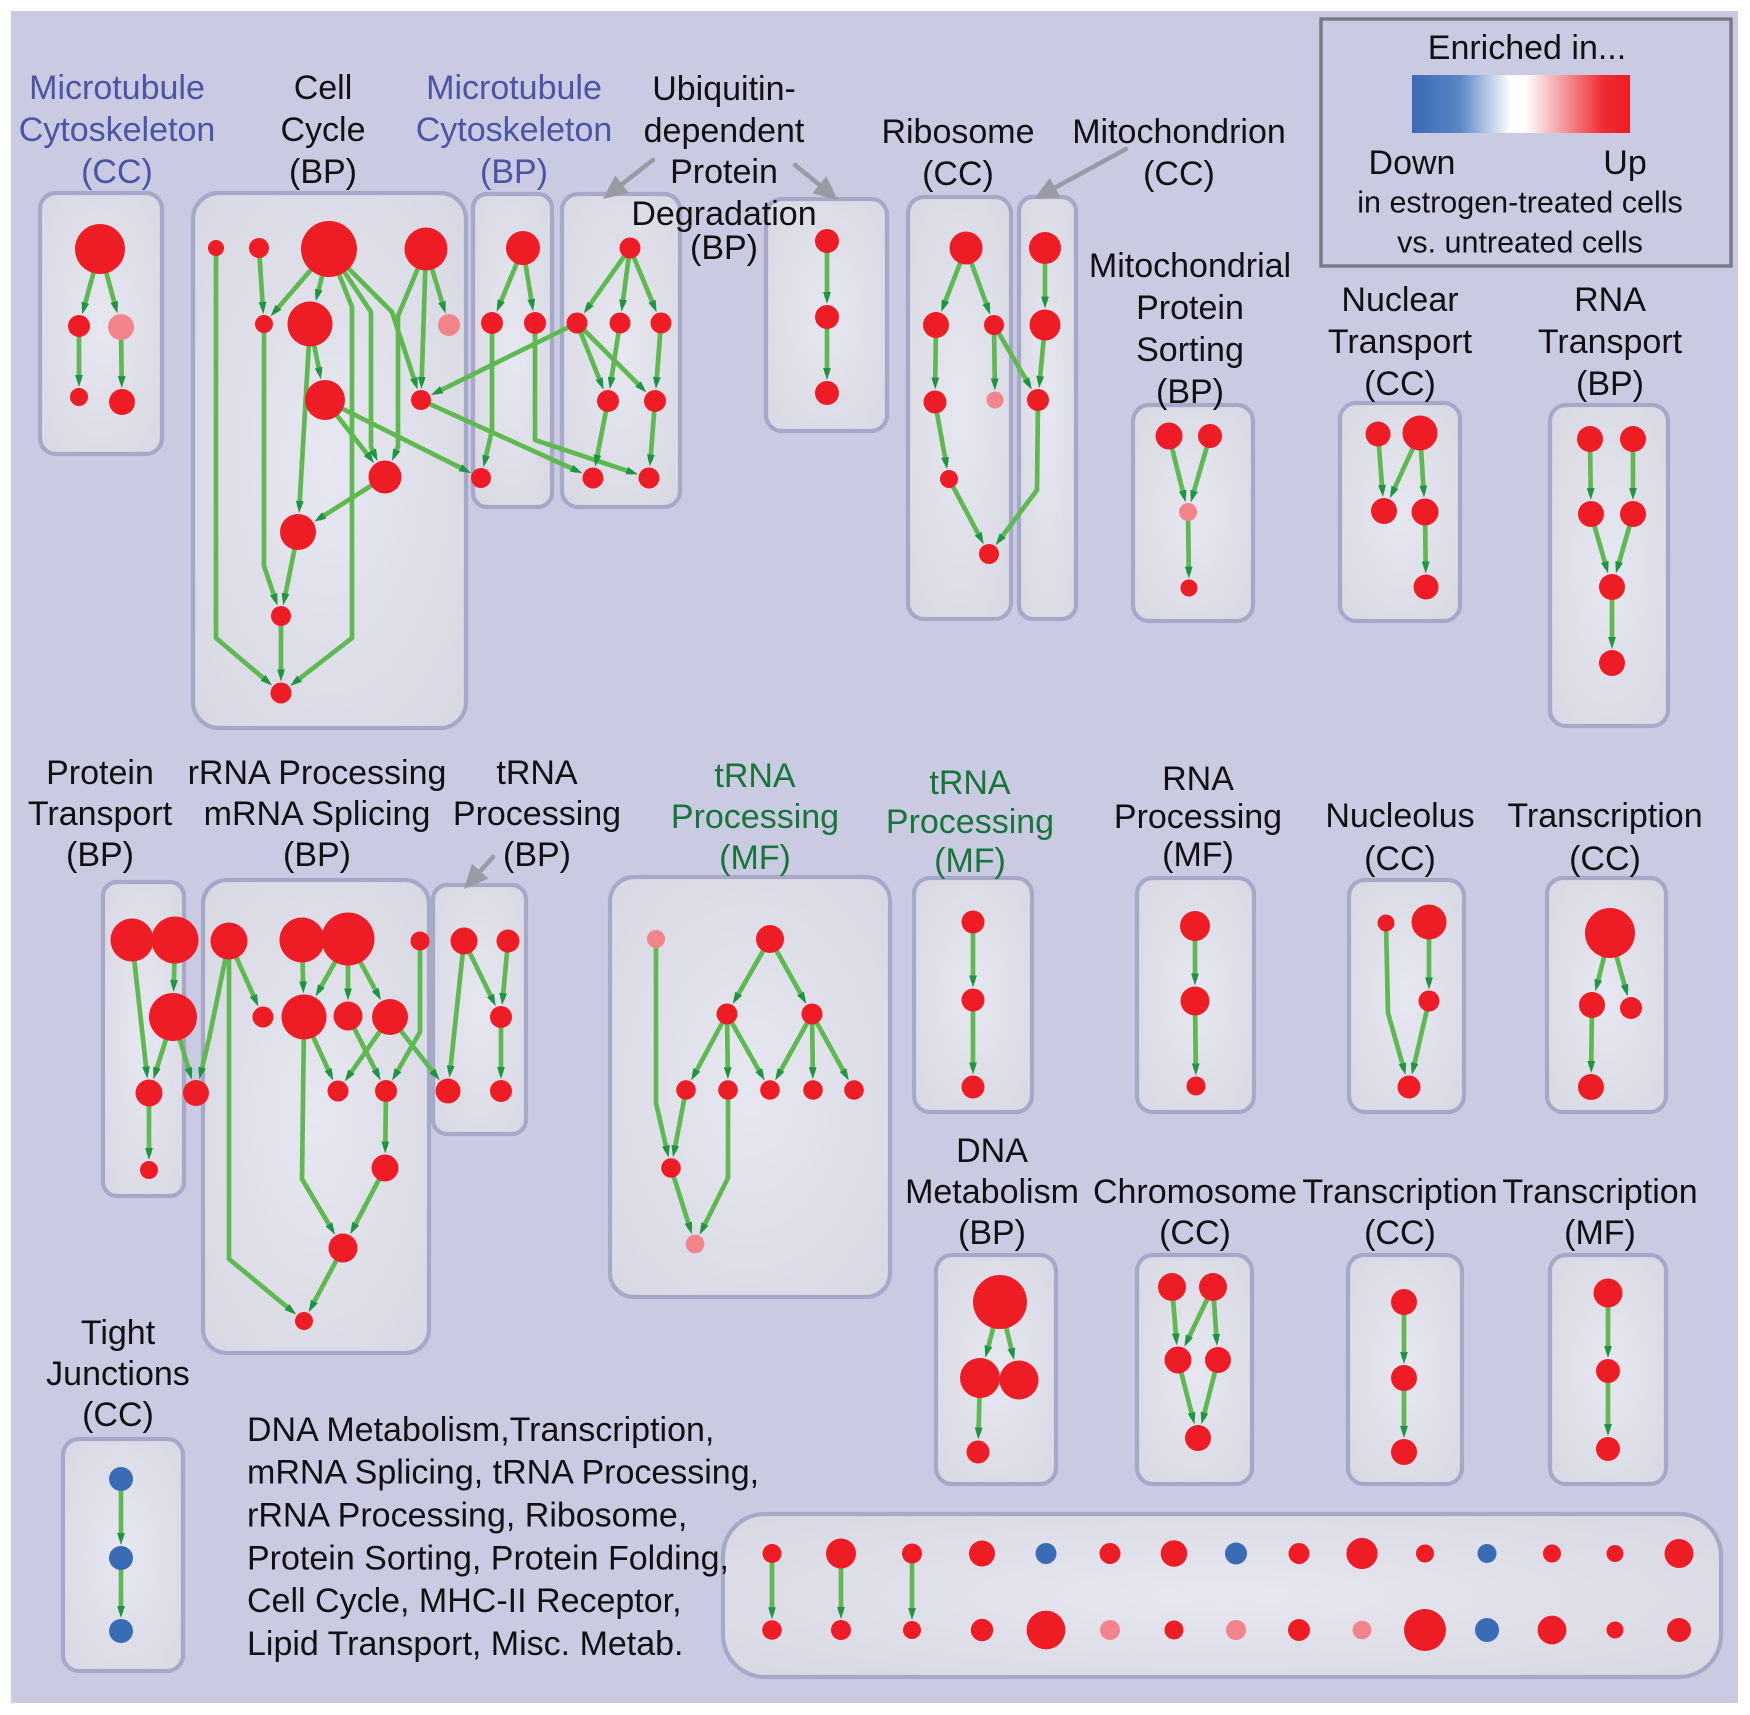 The image size is (1750, 1715). What do you see at coordinates (118, 1333) in the screenshot?
I see `svg-text: Tight` at bounding box center [118, 1333].